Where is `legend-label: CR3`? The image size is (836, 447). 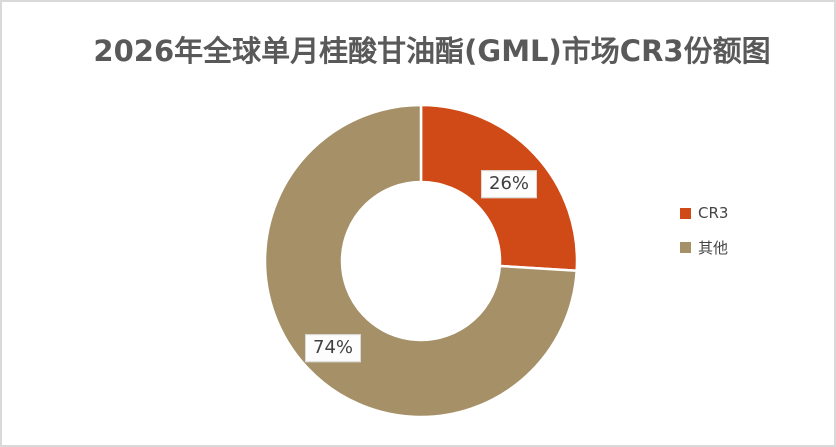 legend-label: CR3 is located at coordinates (713, 213).